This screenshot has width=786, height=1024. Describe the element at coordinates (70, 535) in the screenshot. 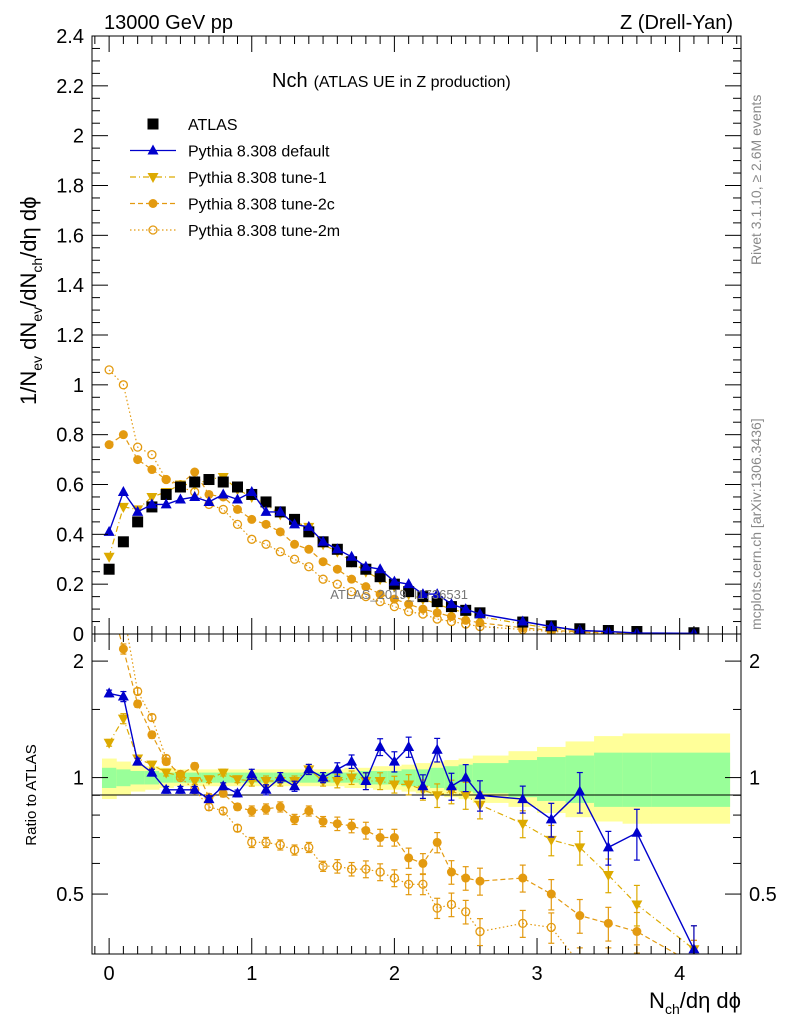

I see `y-tick-label: 0.4` at that location.